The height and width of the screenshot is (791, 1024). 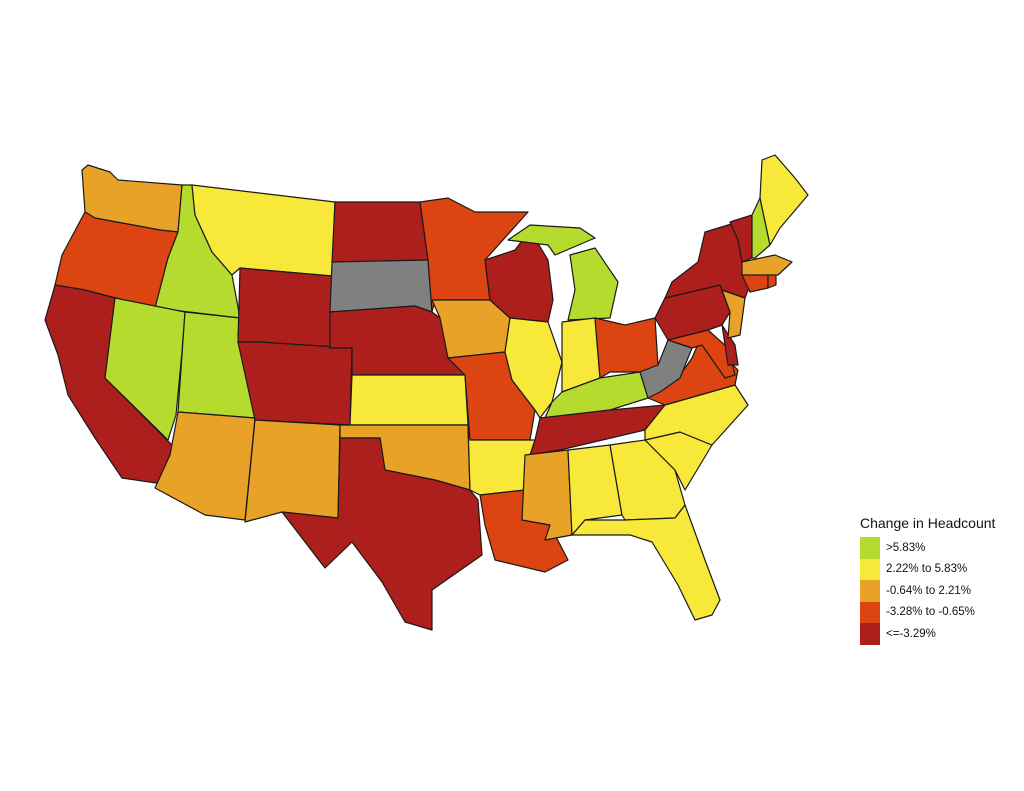 I want to click on legend-item: >5.83%, so click(x=940, y=548).